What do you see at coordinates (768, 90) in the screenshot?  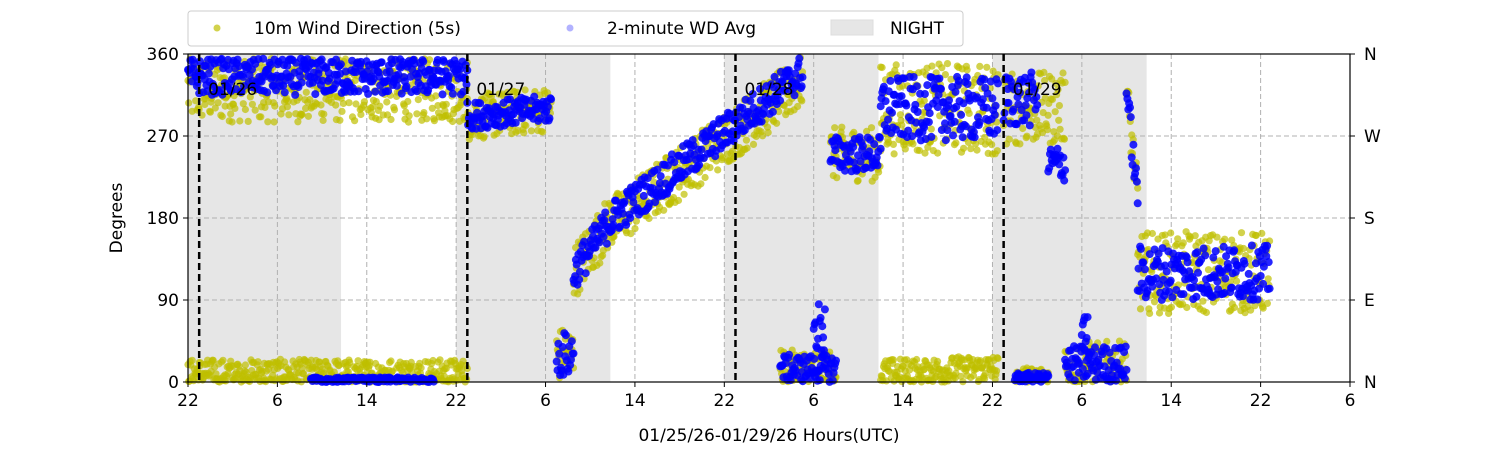 I see `date-label: 01/28` at bounding box center [768, 90].